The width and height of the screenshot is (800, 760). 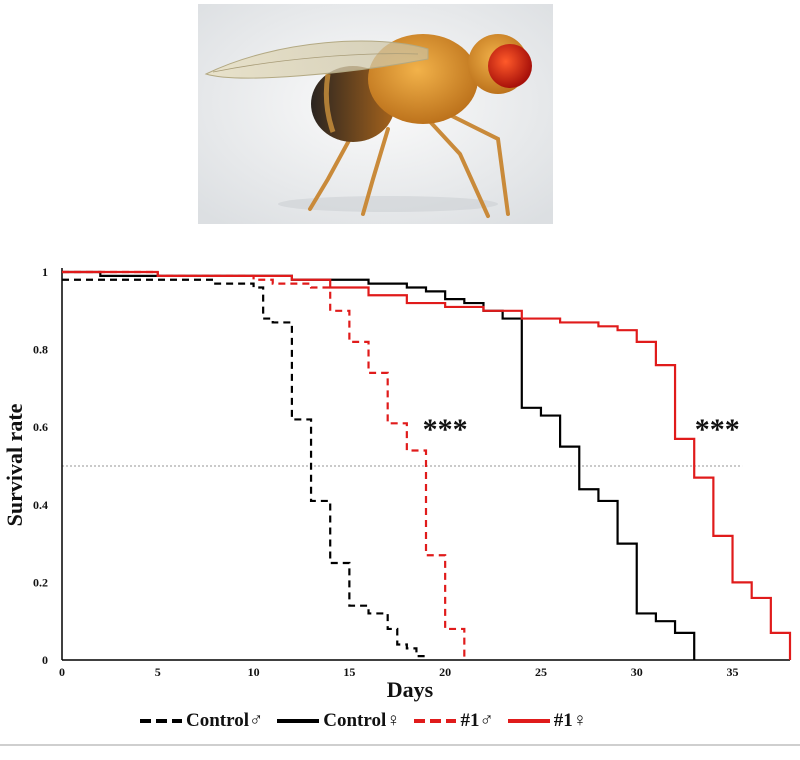 I want to click on x-tick-label: 20, so click(x=445, y=672).